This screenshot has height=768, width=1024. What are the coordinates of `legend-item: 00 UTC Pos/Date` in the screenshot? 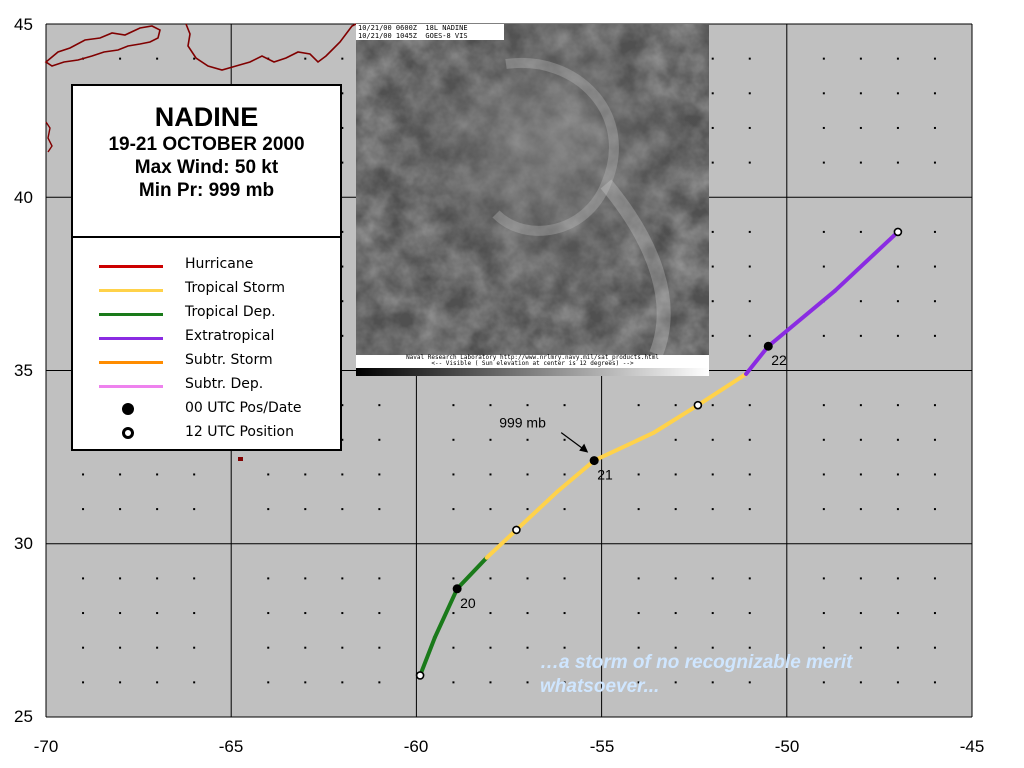 It's located at (206, 410).